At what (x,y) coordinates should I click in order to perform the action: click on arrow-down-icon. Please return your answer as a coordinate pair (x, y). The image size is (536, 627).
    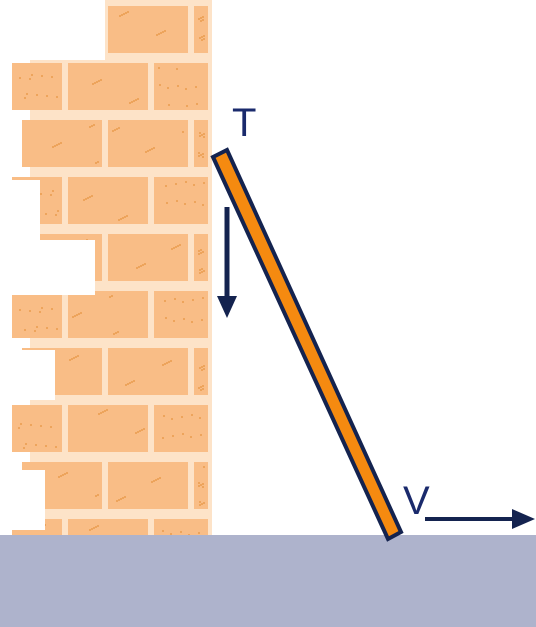
    Looking at the image, I should click on (227, 262).